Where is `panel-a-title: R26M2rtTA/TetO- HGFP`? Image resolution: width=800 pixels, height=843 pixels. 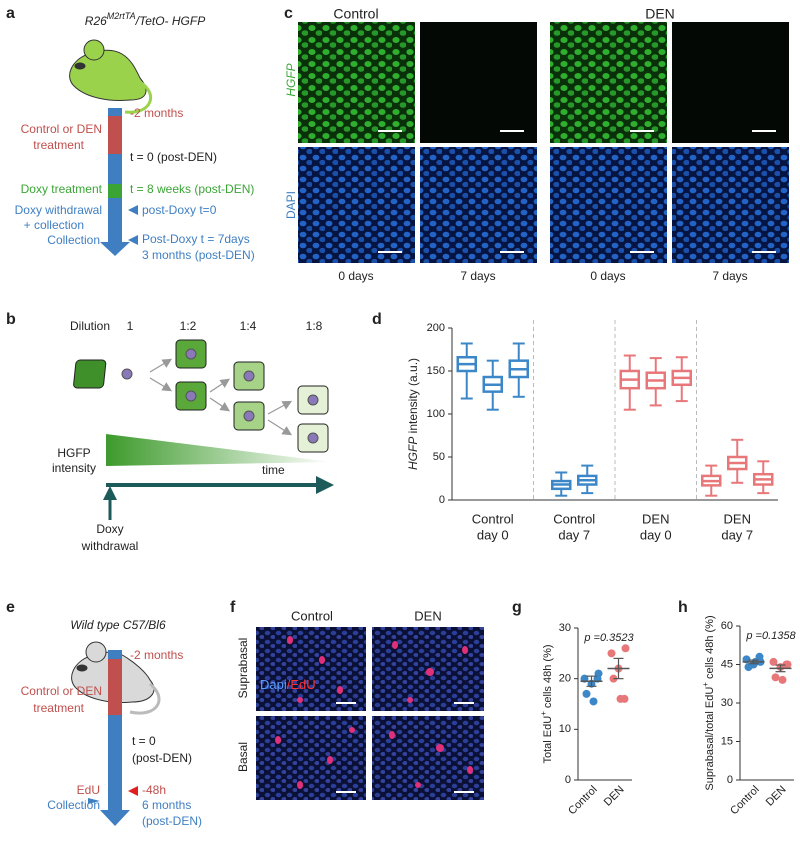 panel-a-title: R26M2rtTA/TetO- HGFP is located at coordinates (145, 19).